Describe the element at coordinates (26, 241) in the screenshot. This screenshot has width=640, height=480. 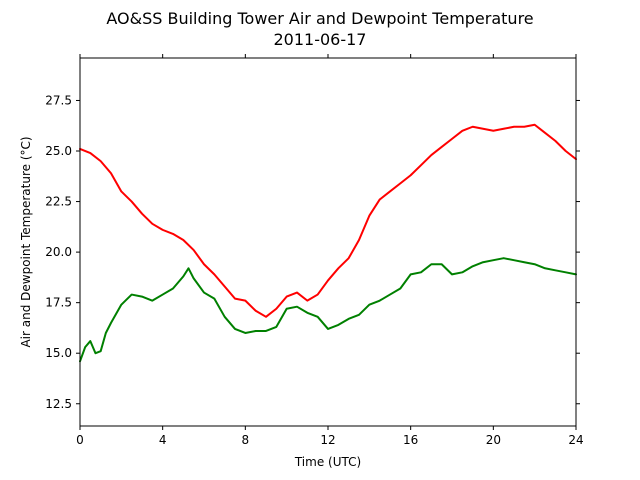
I see `y-axis-label: Air and Dewpoint Temperature (°C)` at that location.